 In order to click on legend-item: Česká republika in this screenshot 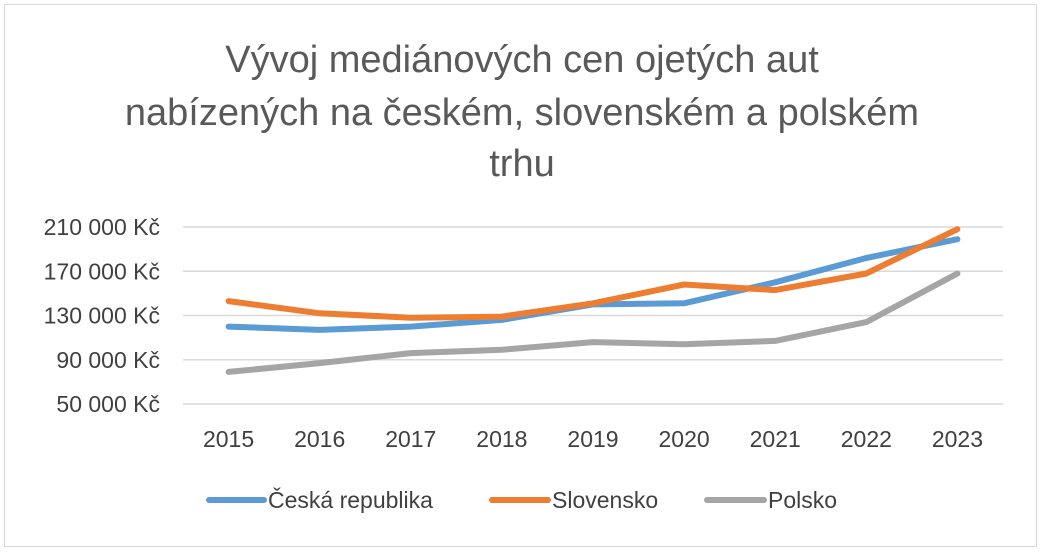, I will do `click(319, 499)`.